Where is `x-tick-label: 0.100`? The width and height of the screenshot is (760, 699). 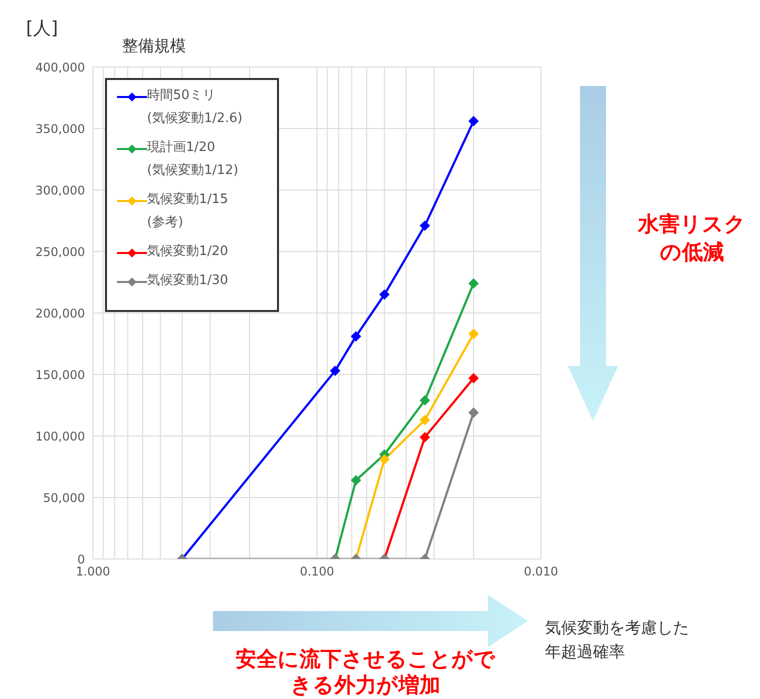
x-tick-label: 0.100 is located at coordinates (317, 571).